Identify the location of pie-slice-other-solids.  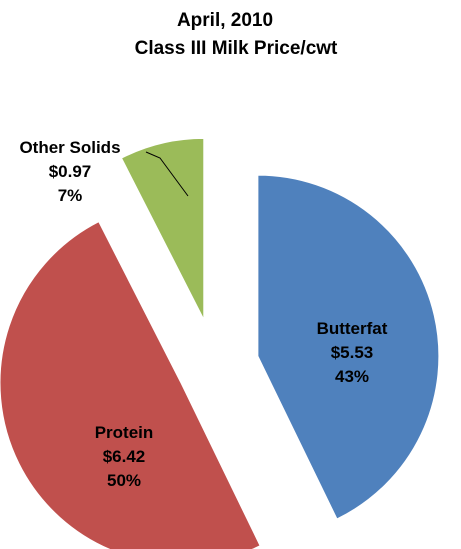
(162, 228).